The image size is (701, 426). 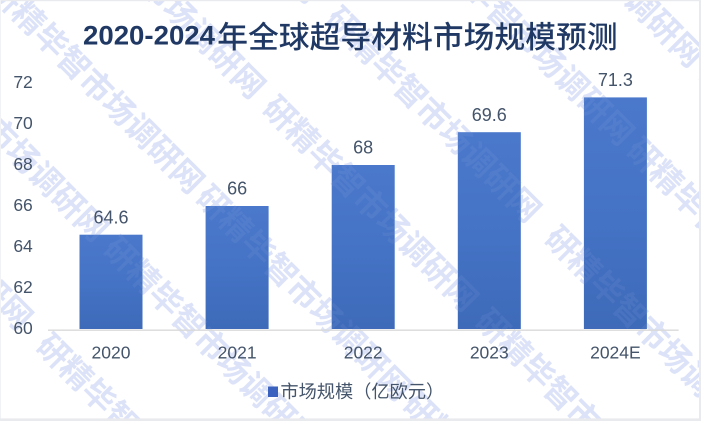 What do you see at coordinates (489, 115) in the screenshot?
I see `svg-text: 69.6` at bounding box center [489, 115].